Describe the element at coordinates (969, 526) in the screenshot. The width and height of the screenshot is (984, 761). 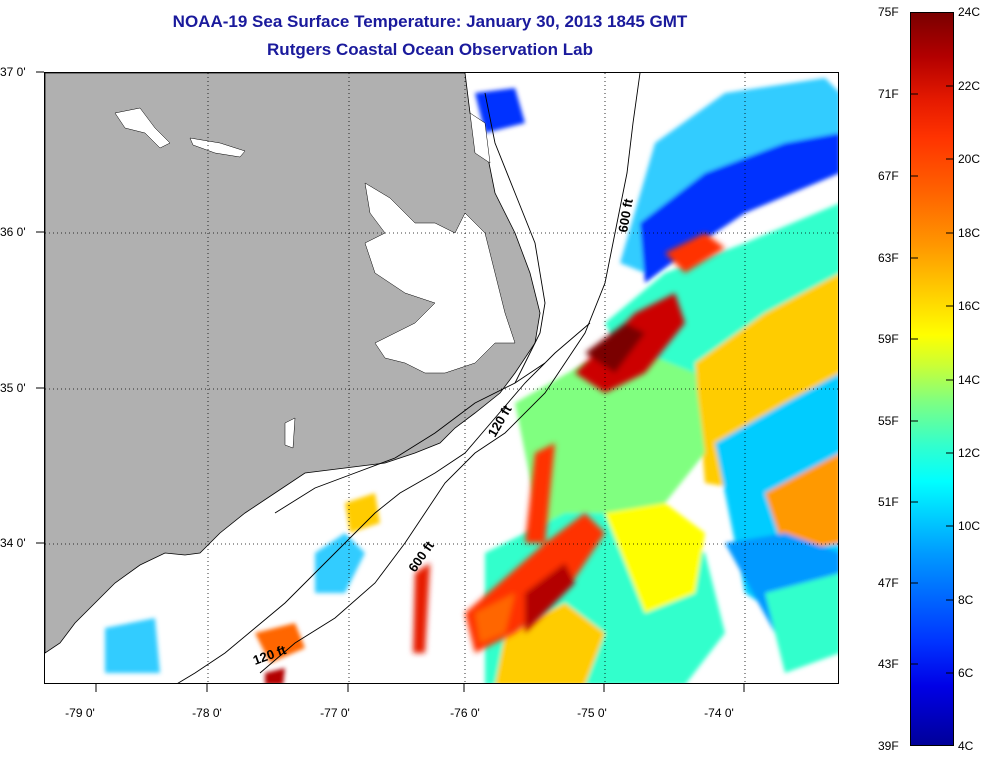
I see `colorbar-label-10c: 10C` at that location.